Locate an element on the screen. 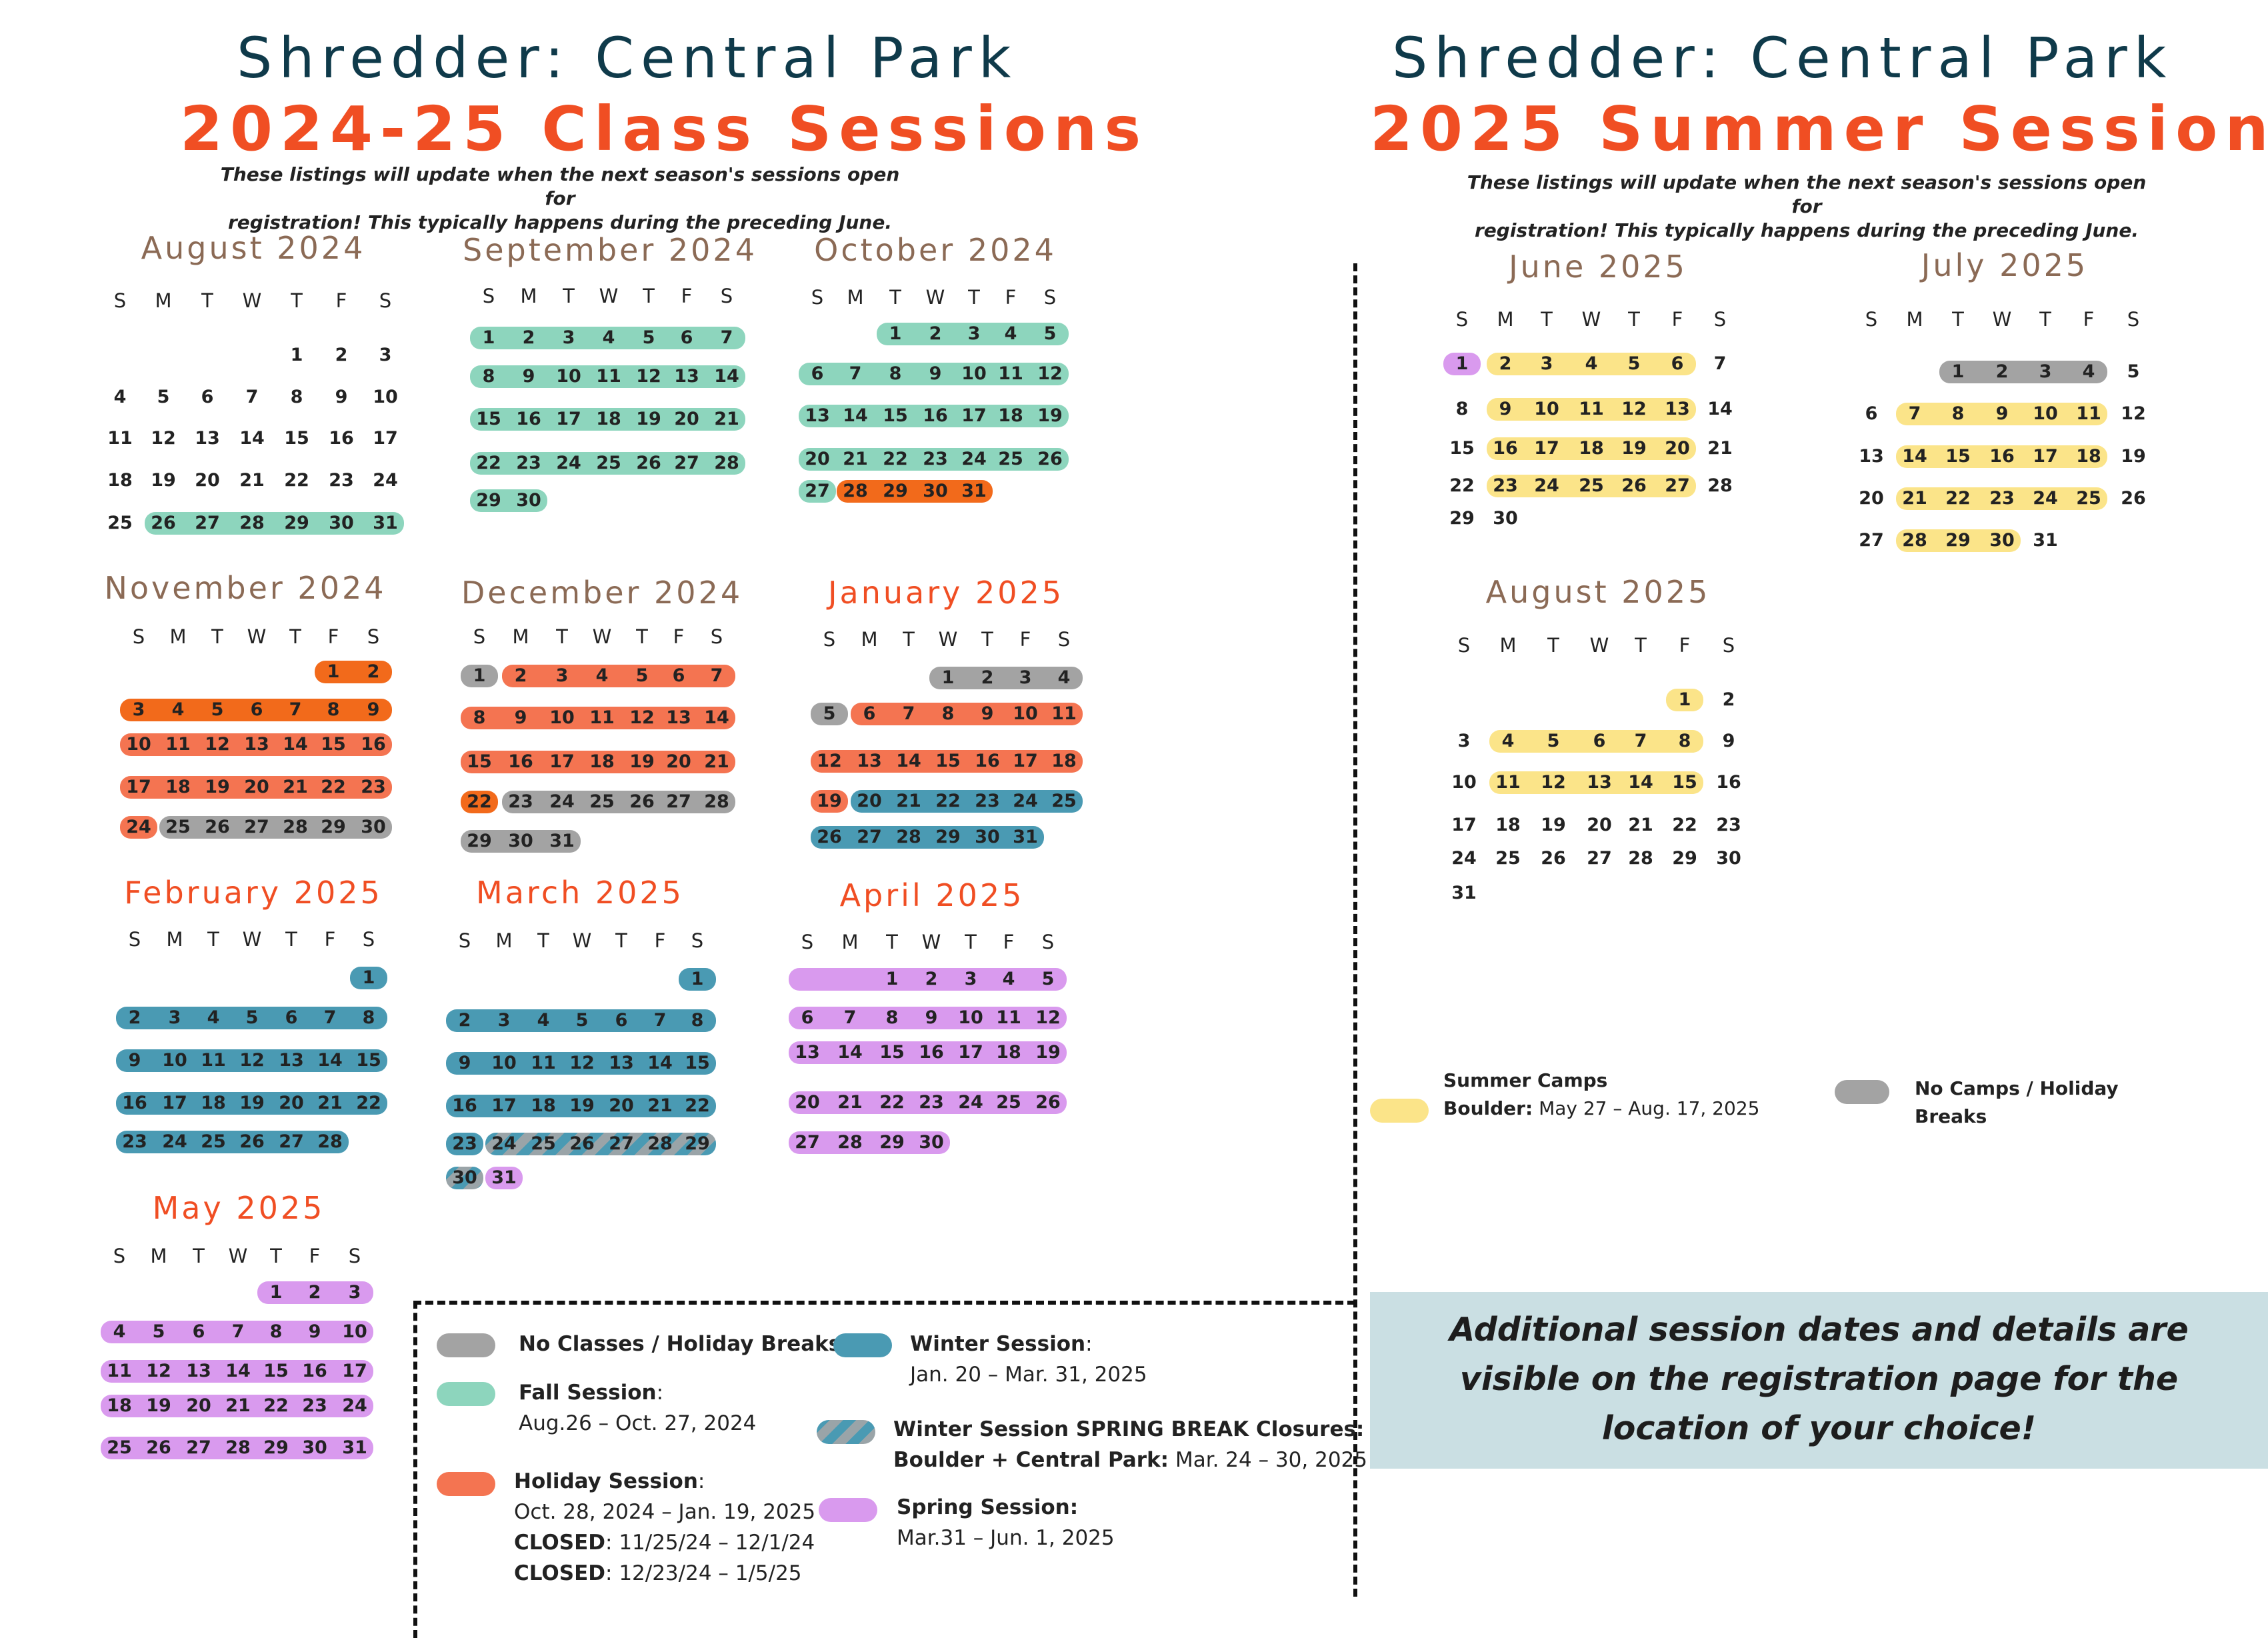  day-number: 17 is located at coordinates (1546, 448).